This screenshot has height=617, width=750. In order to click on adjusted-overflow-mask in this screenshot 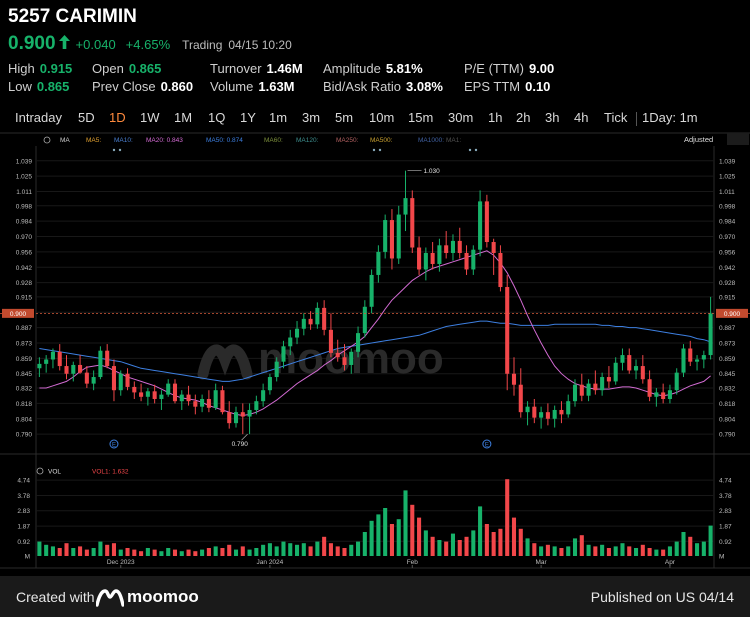, I will do `click(738, 139)`.